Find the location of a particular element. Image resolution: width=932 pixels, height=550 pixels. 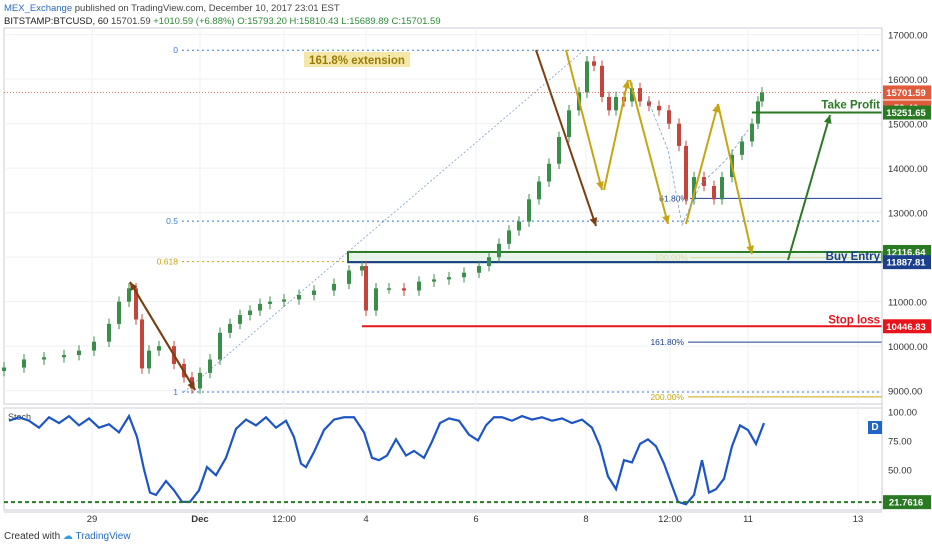

extension-label: 161.8% extension is located at coordinates (357, 61).